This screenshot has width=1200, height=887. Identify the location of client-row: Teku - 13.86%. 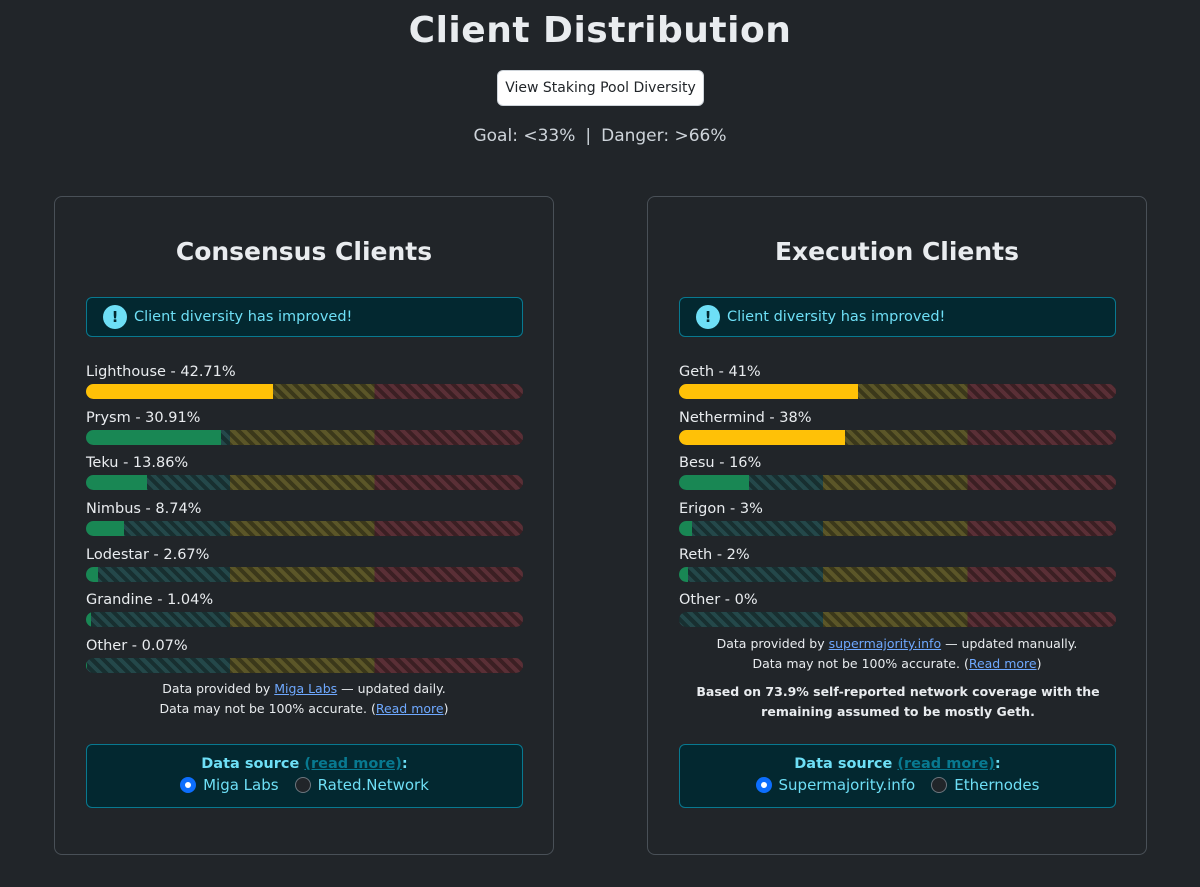
(304, 477).